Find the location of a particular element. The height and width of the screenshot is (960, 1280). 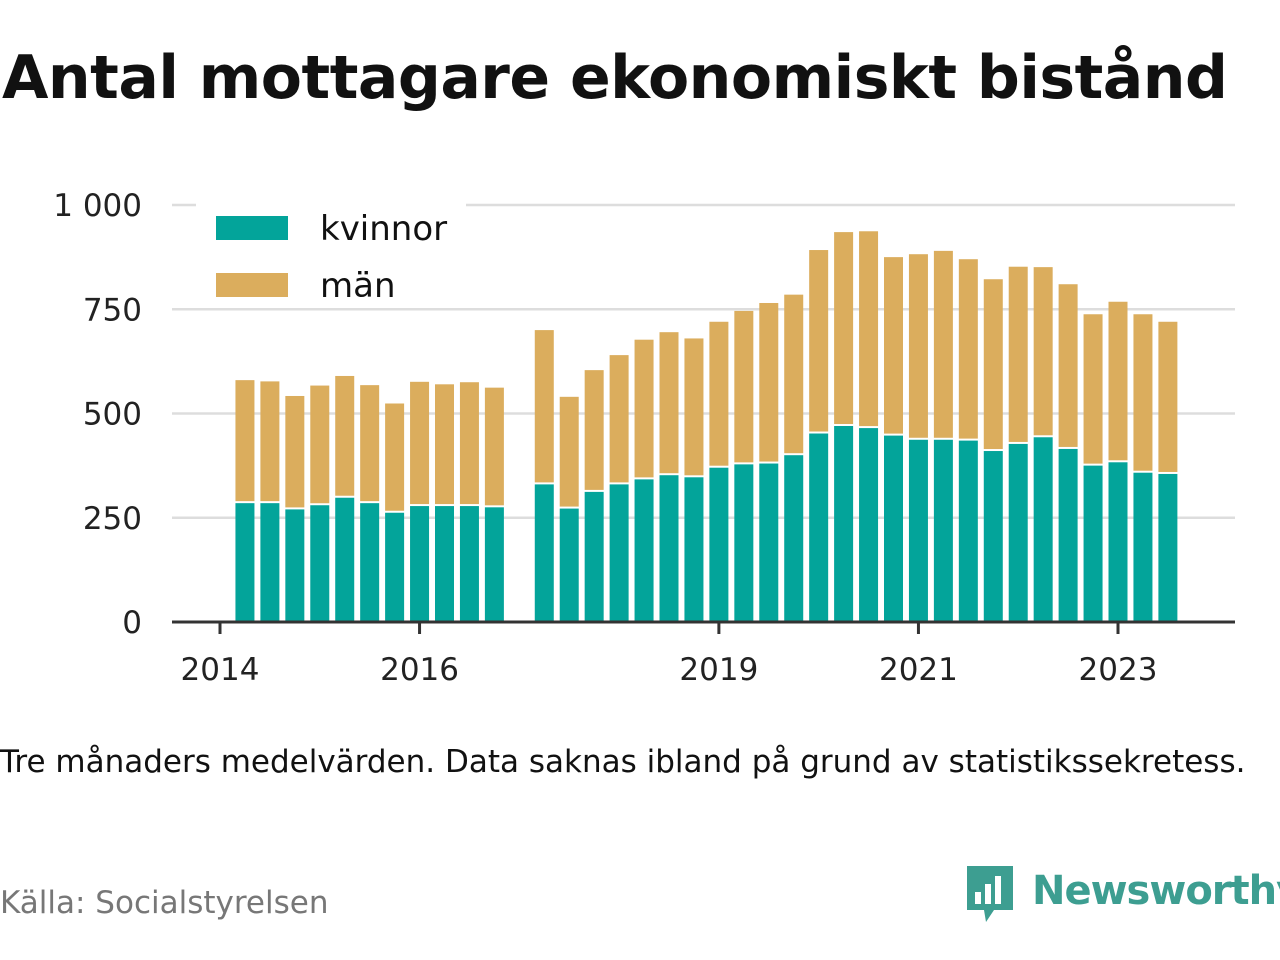

legend: kvinnor män is located at coordinates (331, 252).